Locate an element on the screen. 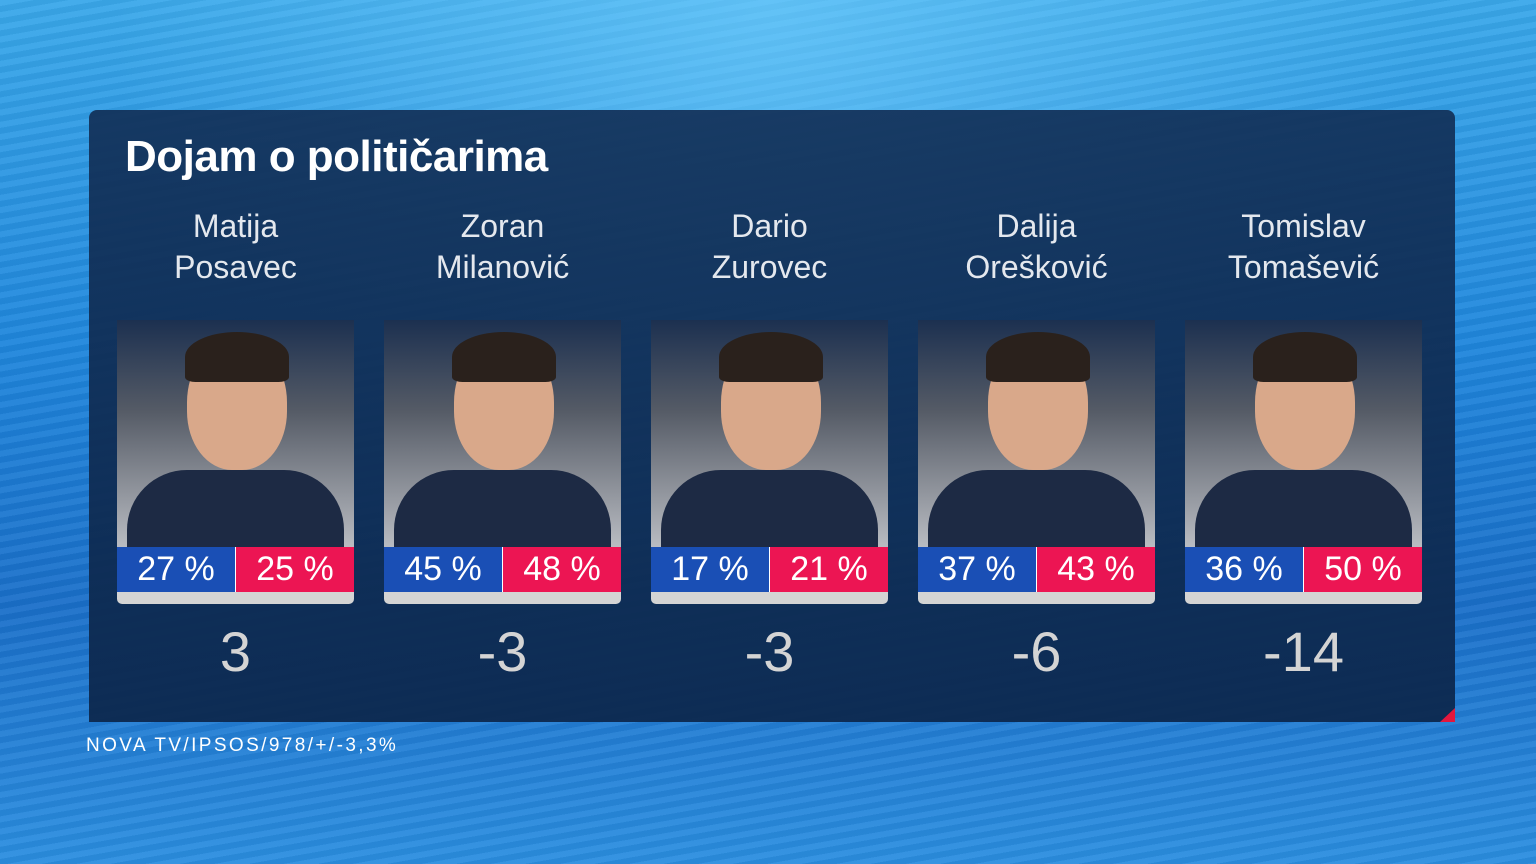 The image size is (1536, 864). first-name: Zoran is located at coordinates (502, 226).